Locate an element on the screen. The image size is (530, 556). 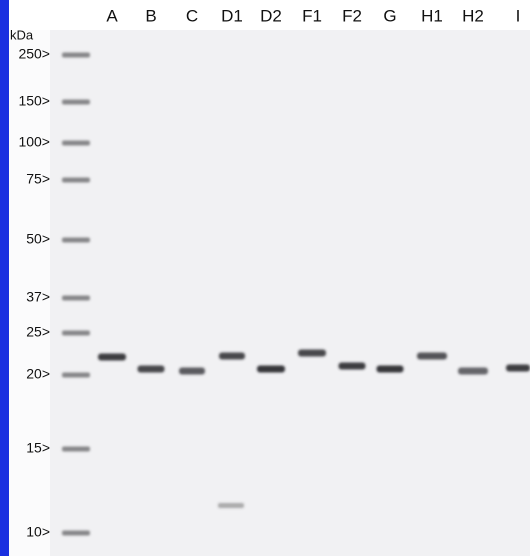
label-strip is located at coordinates (29, 293).